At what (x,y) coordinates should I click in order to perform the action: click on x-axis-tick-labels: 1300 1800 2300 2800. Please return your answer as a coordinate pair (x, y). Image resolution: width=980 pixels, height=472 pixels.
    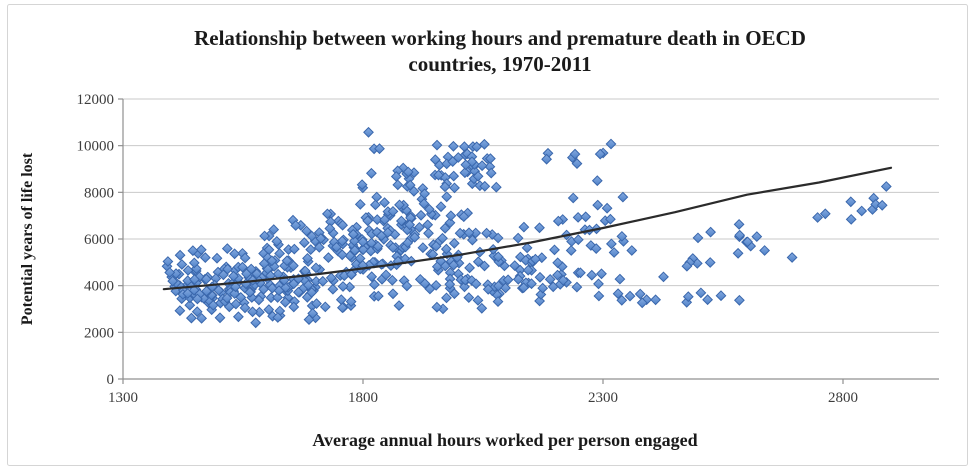
    Looking at the image, I should click on (483, 398).